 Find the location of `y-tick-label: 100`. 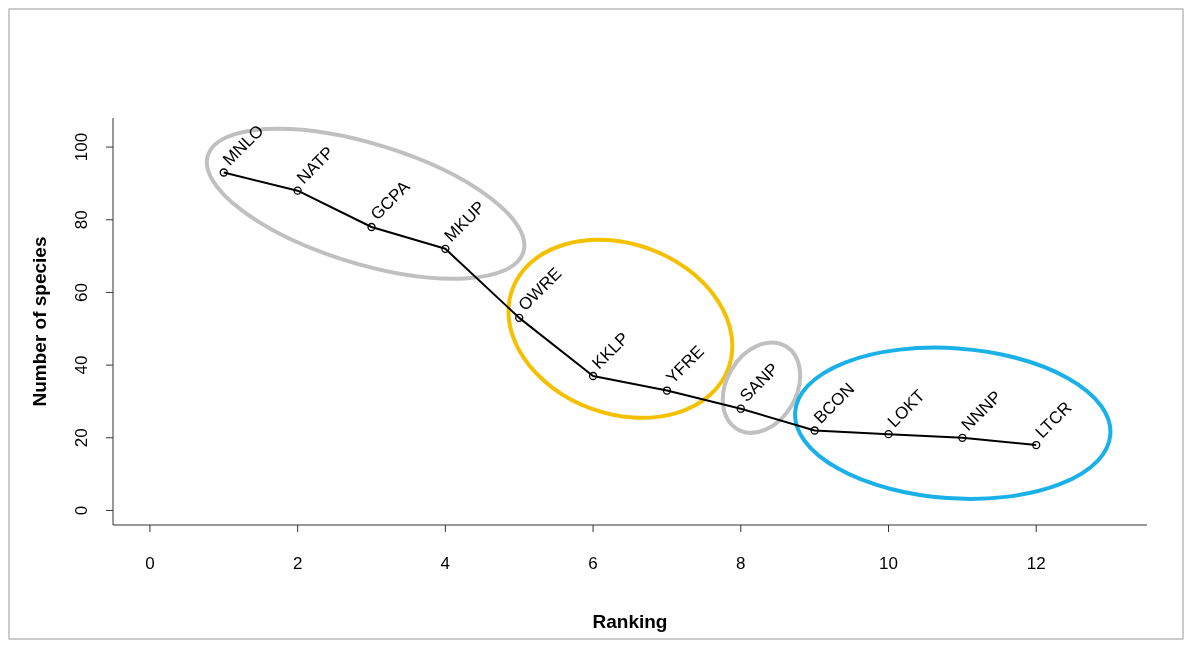

y-tick-label: 100 is located at coordinates (81, 147).